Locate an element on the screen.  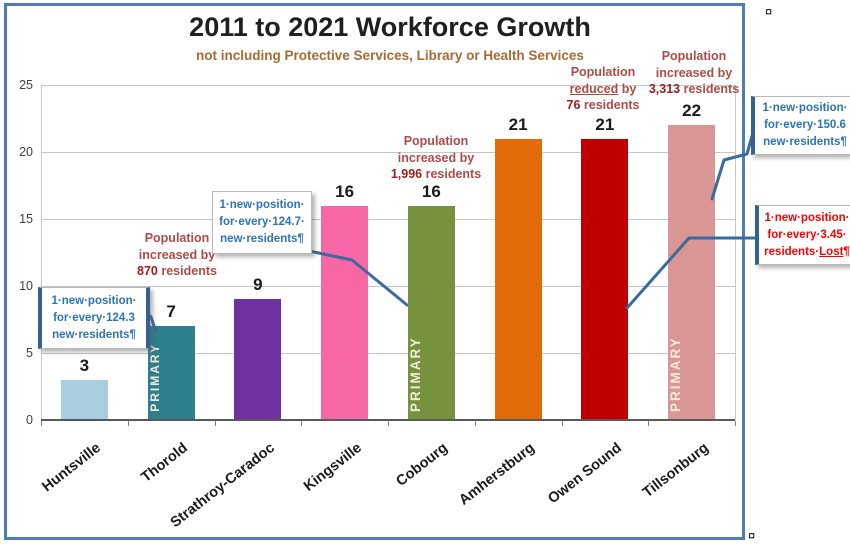
callout-line: for·every·3.45· is located at coordinates (804, 235).